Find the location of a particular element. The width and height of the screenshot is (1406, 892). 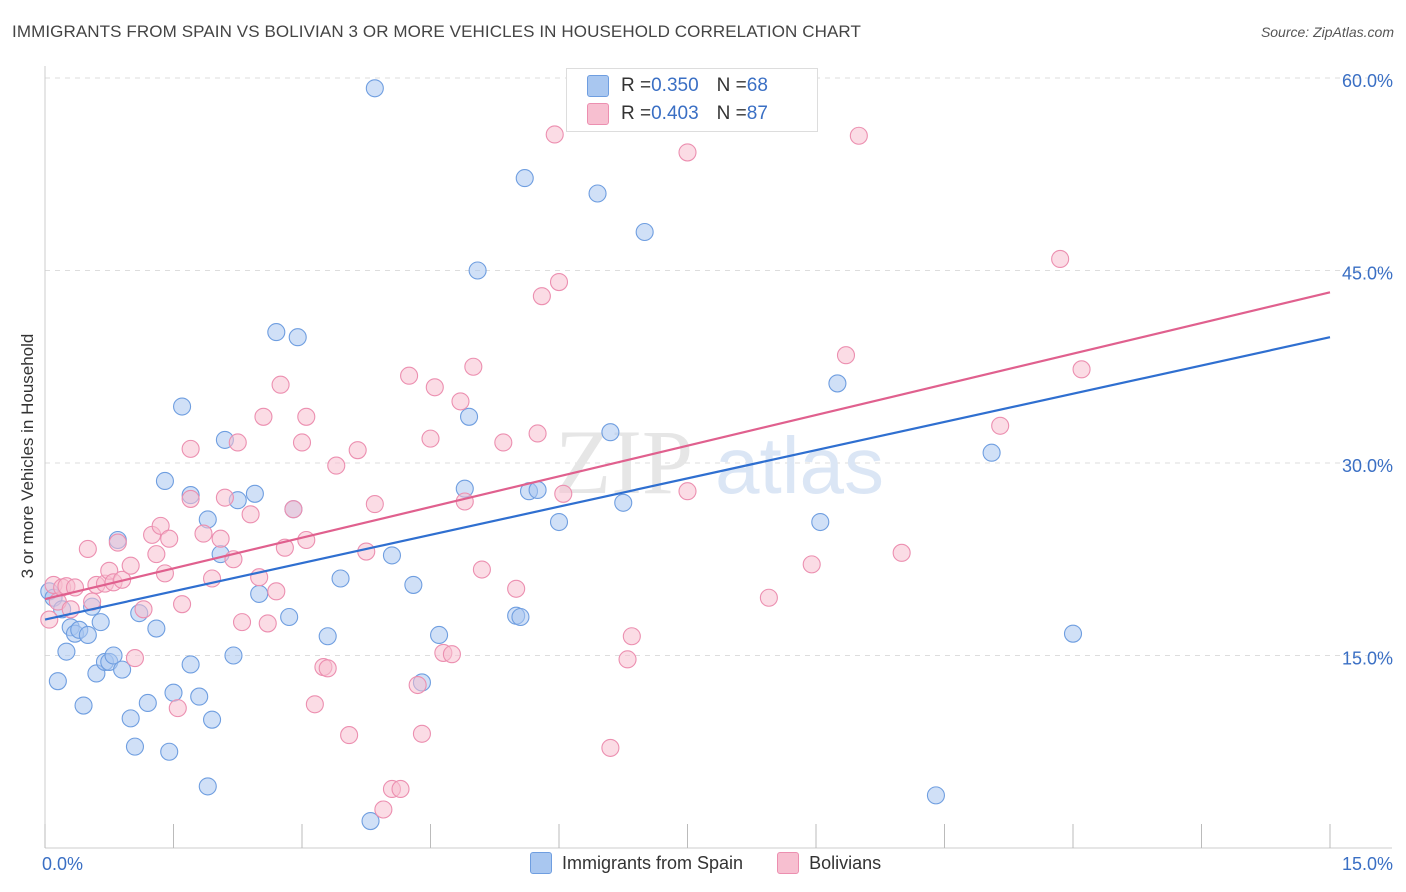

legend-label-bolivia: Bolivians is located at coordinates (845, 862).